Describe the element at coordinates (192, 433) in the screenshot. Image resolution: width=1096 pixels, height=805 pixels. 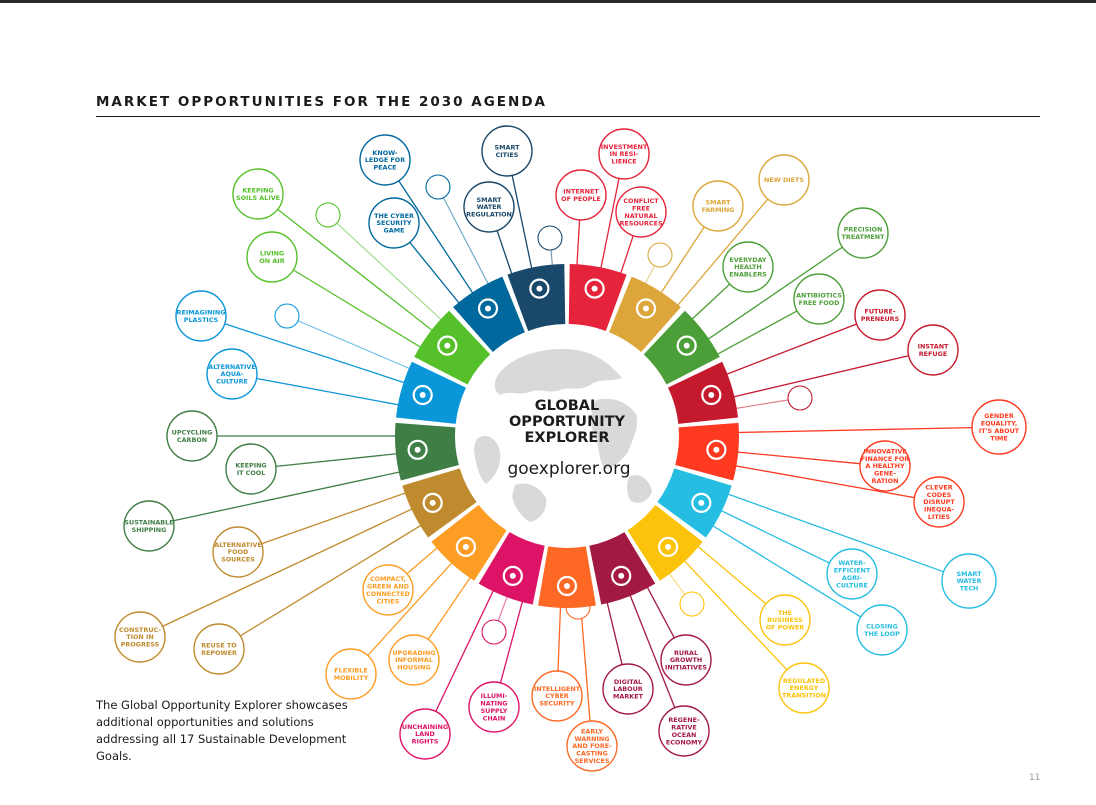
I see `opportunity-label: UPCYCLING` at that location.